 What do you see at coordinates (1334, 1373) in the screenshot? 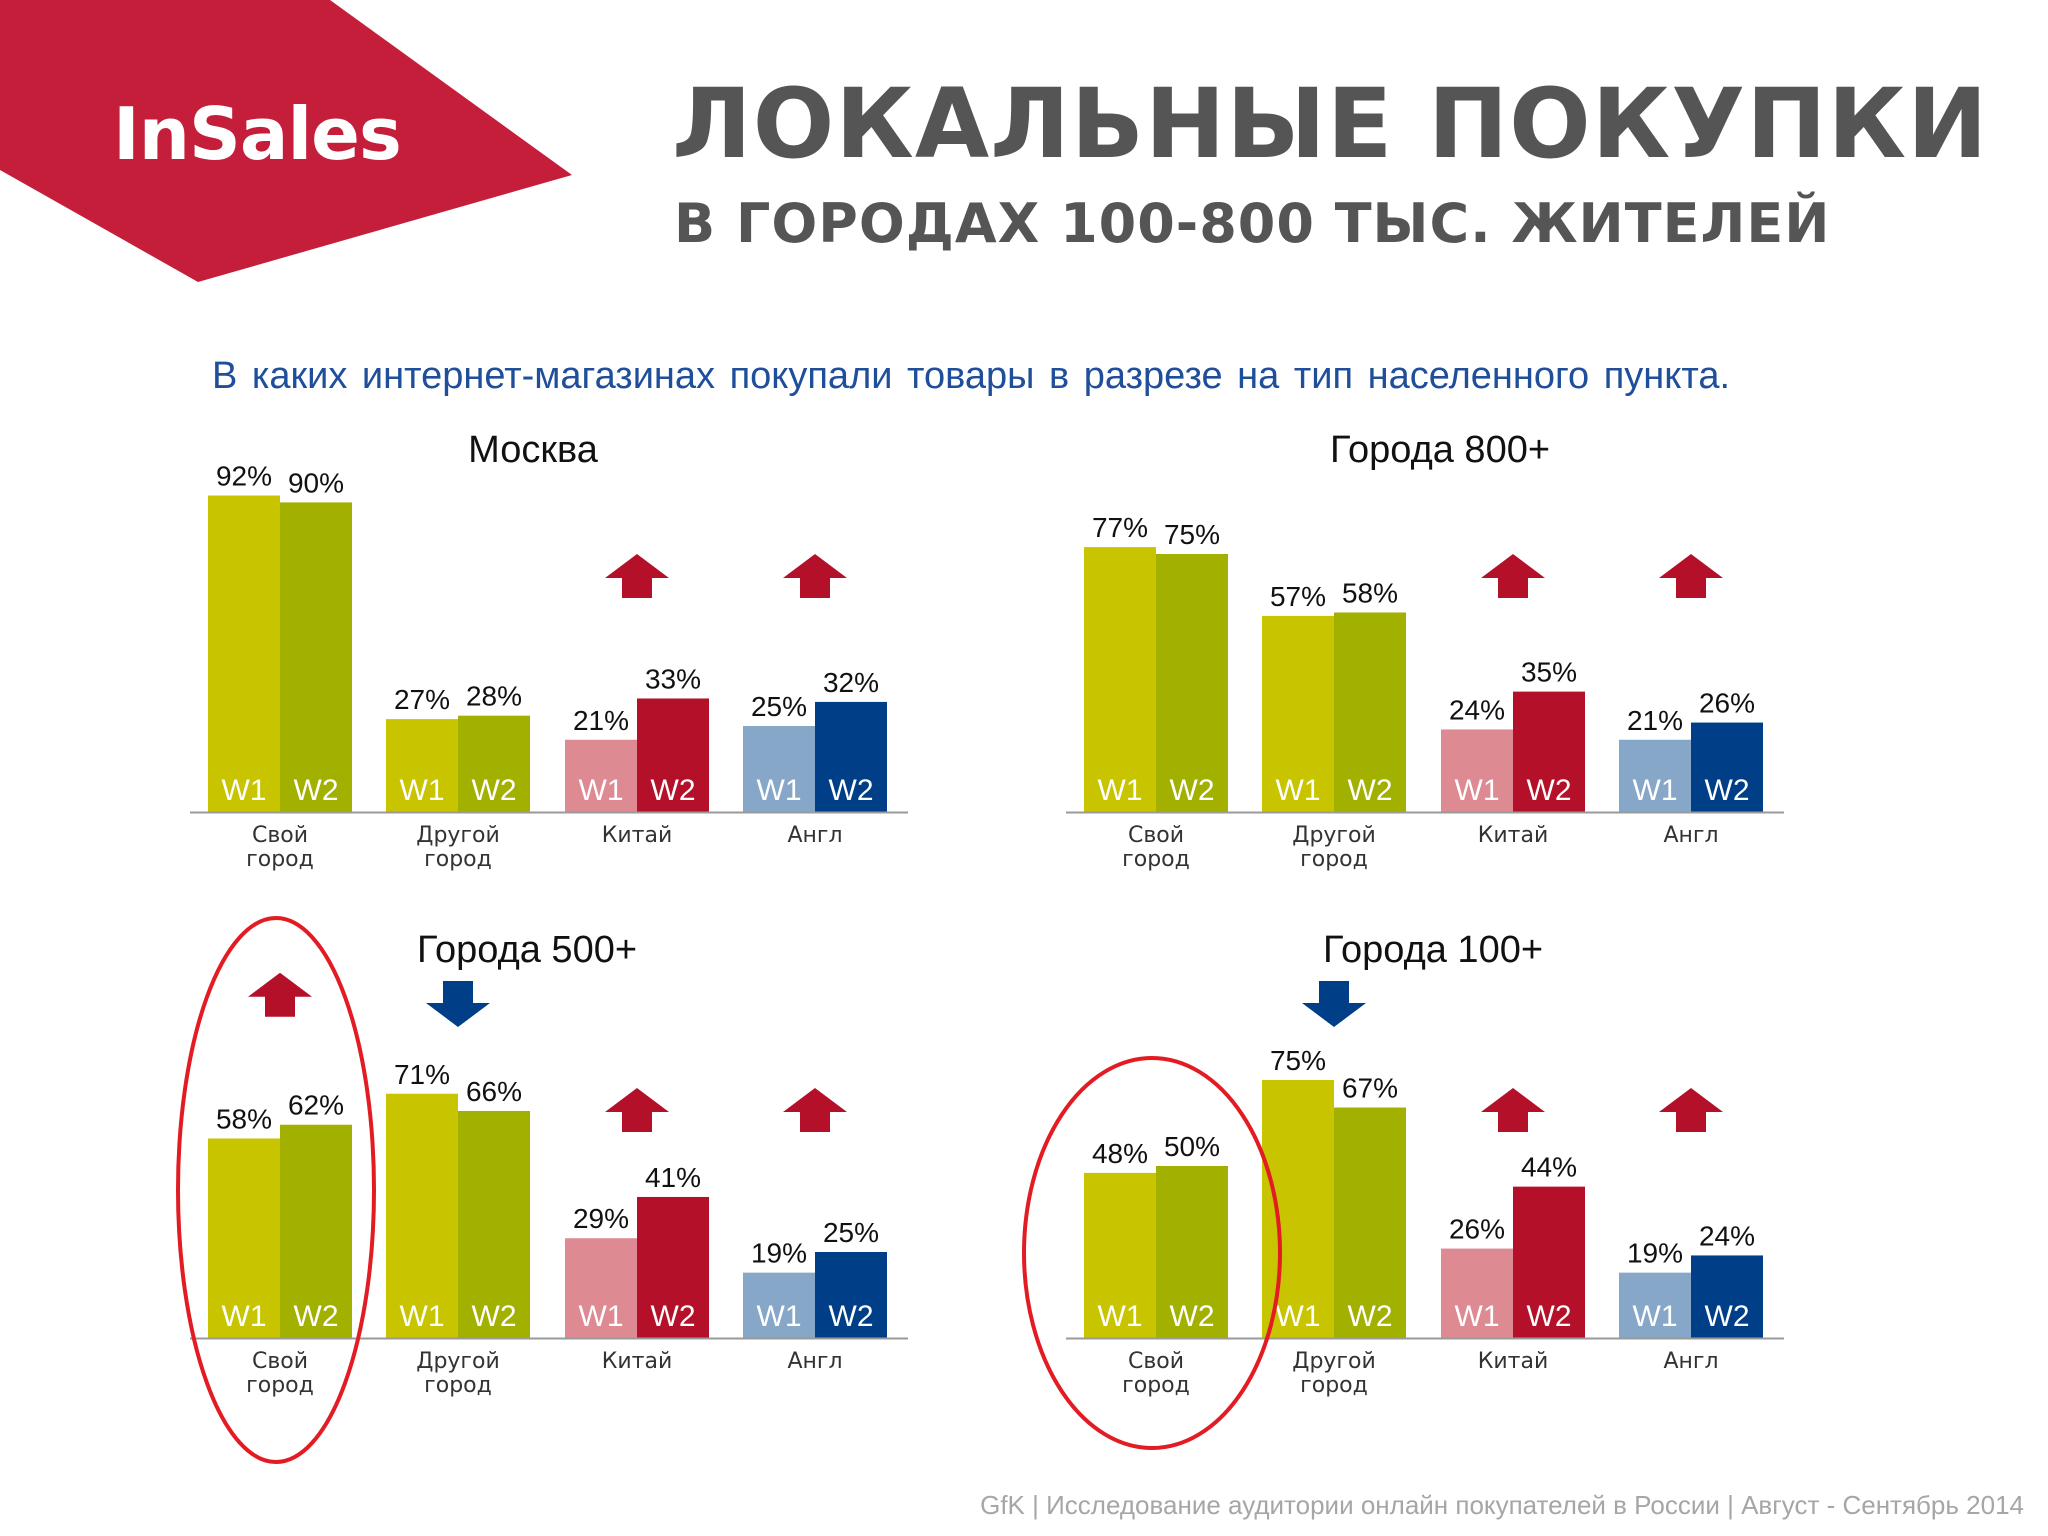
I see `chart-4-category-label-2: Другой город` at bounding box center [1334, 1373].